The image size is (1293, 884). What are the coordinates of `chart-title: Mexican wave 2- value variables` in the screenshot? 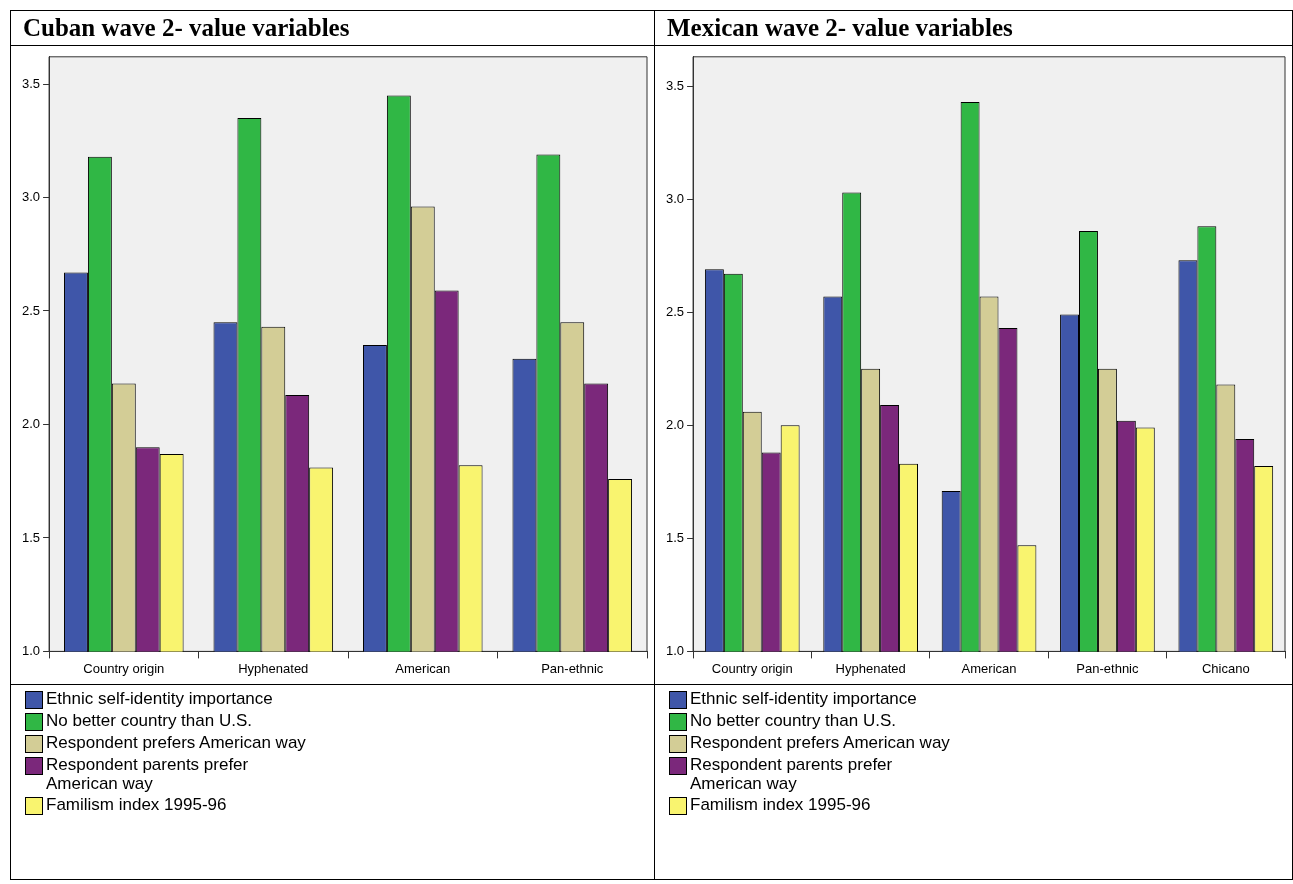 It's located at (973, 28).